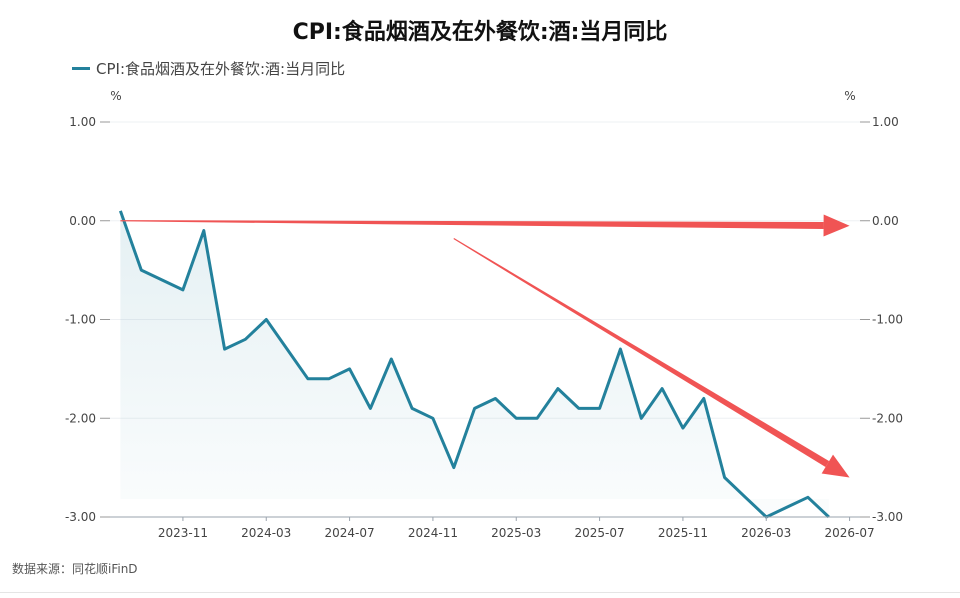 This screenshot has height=598, width=960. Describe the element at coordinates (115, 96) in the screenshot. I see `y-unit-left: %` at that location.